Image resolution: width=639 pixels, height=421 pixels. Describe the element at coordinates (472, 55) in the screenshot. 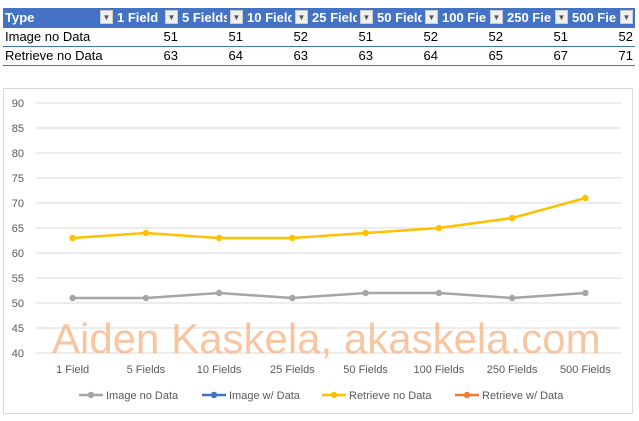

I see `table-cell: 65` at that location.